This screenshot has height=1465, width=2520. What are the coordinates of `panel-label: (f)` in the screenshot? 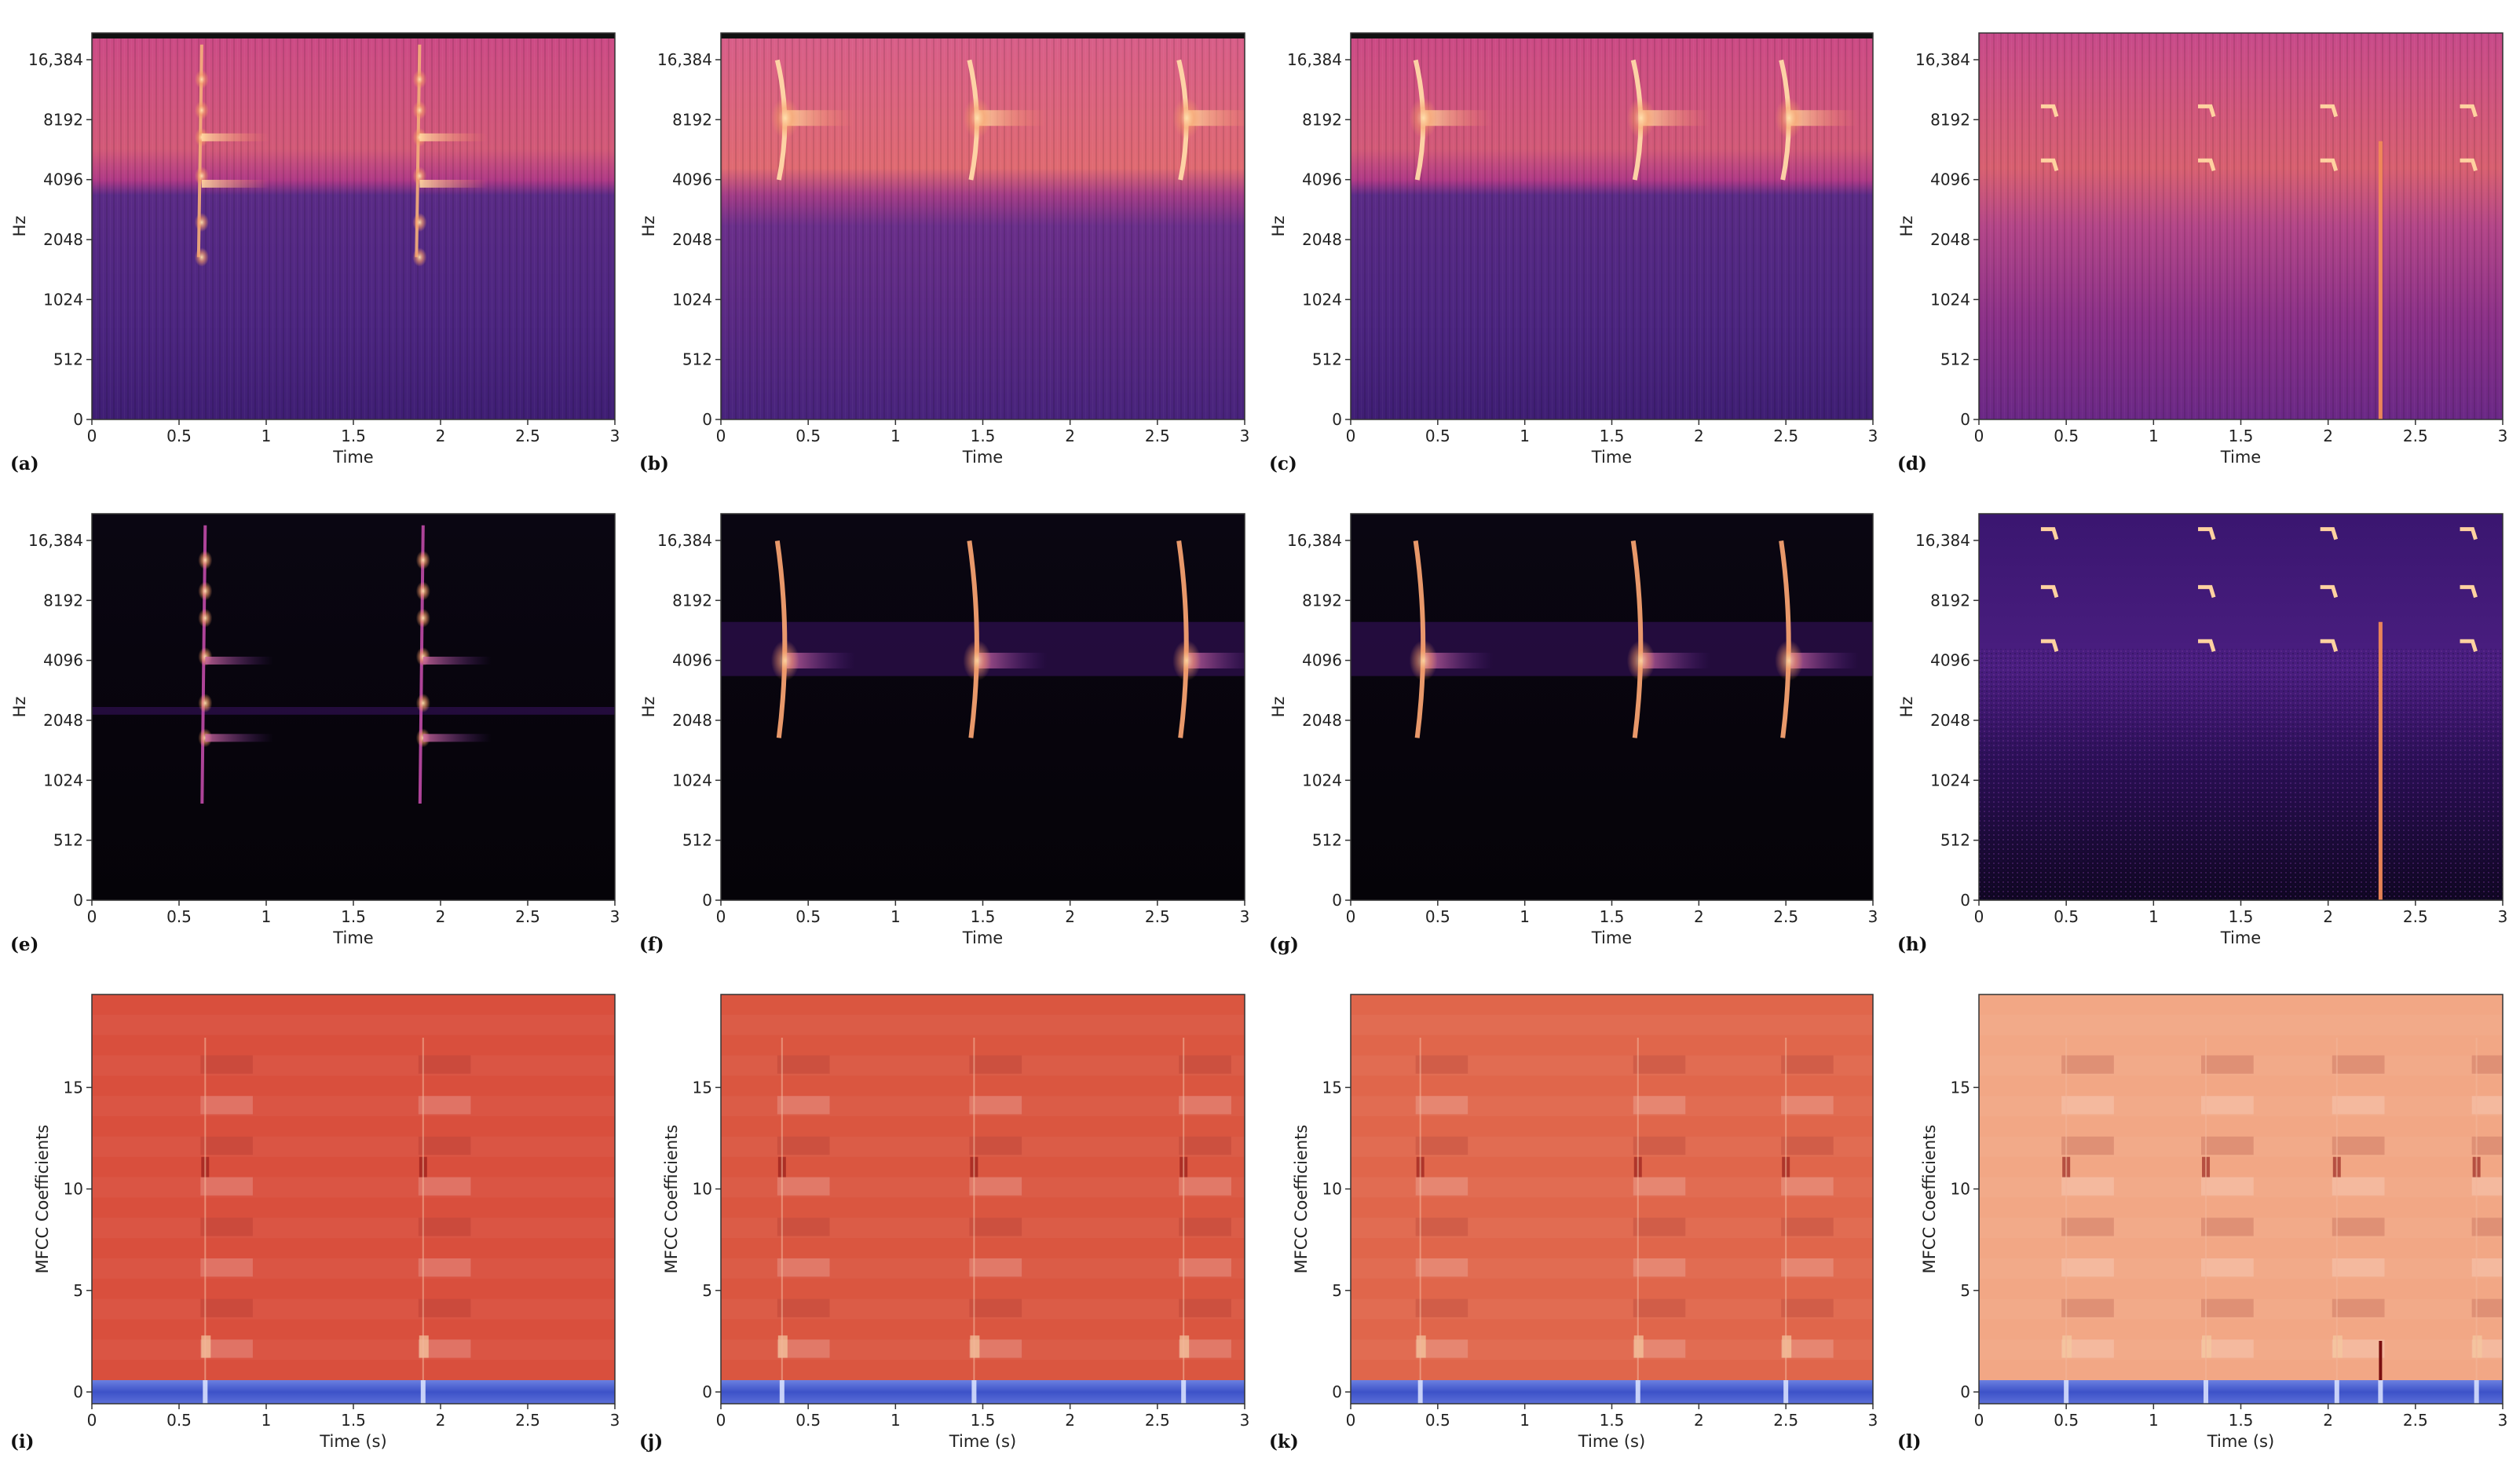 It's located at (651, 944).